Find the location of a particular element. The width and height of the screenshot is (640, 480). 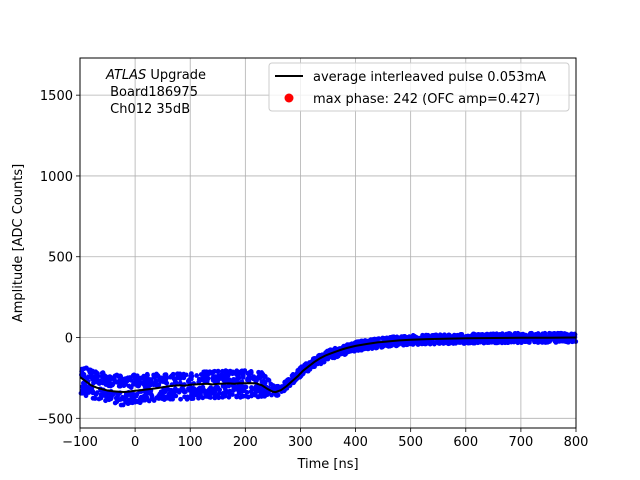

x-tick-label: 800 is located at coordinates (576, 442).